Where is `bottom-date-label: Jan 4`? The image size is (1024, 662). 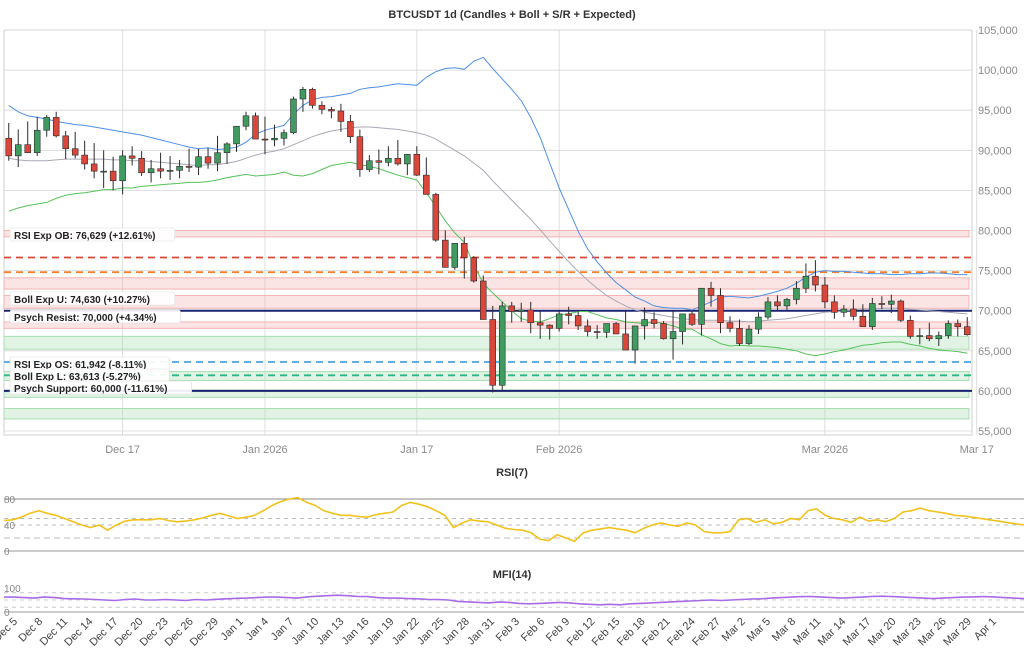
bottom-date-label: Jan 4 is located at coordinates (258, 630).